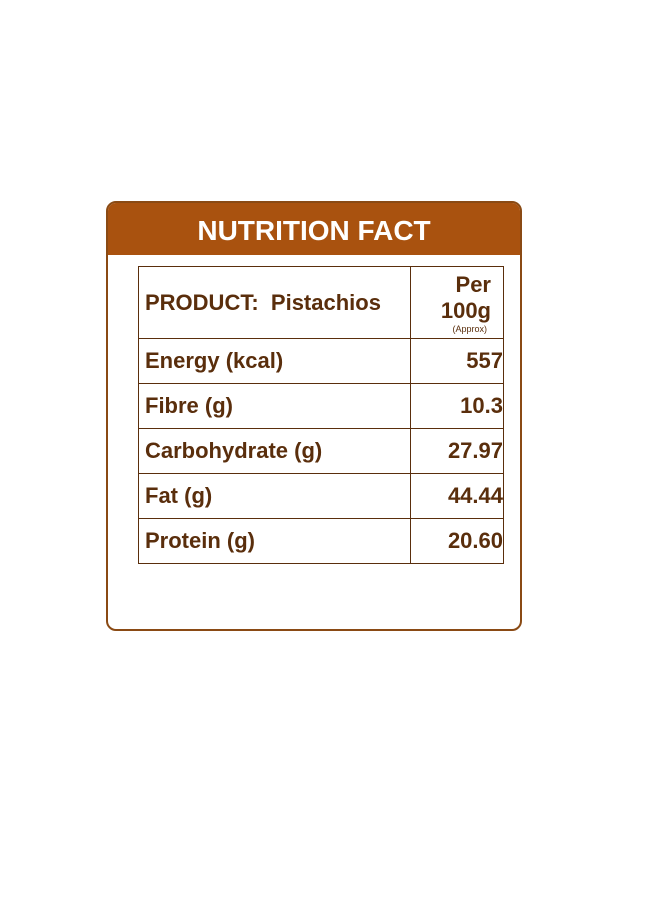  I want to click on header-row: PRODUCT: Pistachios Per 100g (Approx), so click(321, 302).